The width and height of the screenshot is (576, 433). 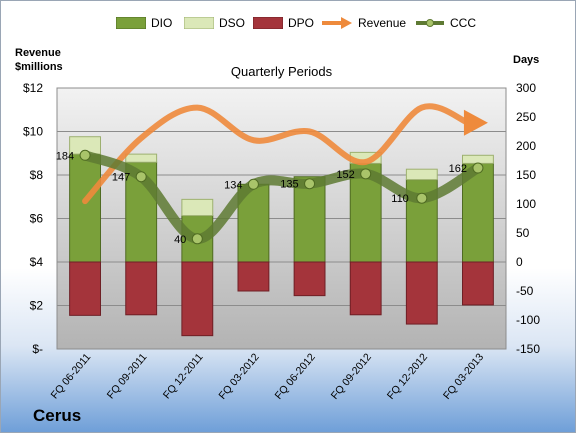 What do you see at coordinates (37, 175) in the screenshot?
I see `left-tick-label: $8` at bounding box center [37, 175].